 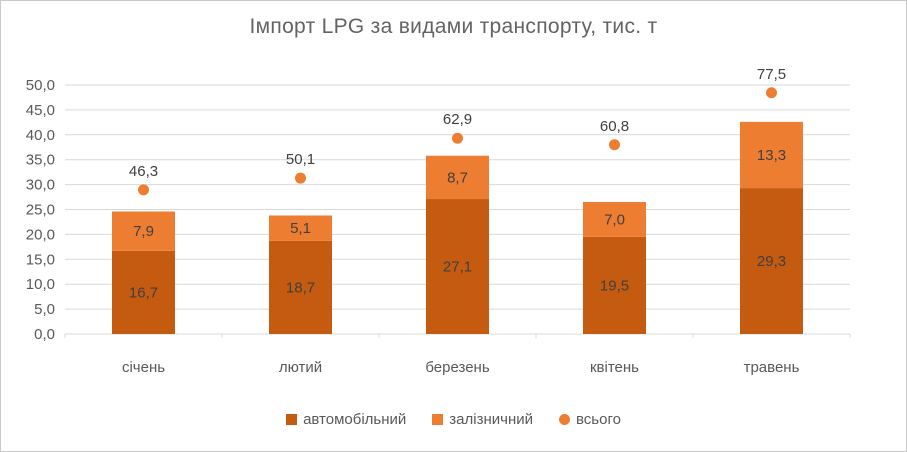 I want to click on y-axis-tick-label: 10,0, so click(x=40, y=284).